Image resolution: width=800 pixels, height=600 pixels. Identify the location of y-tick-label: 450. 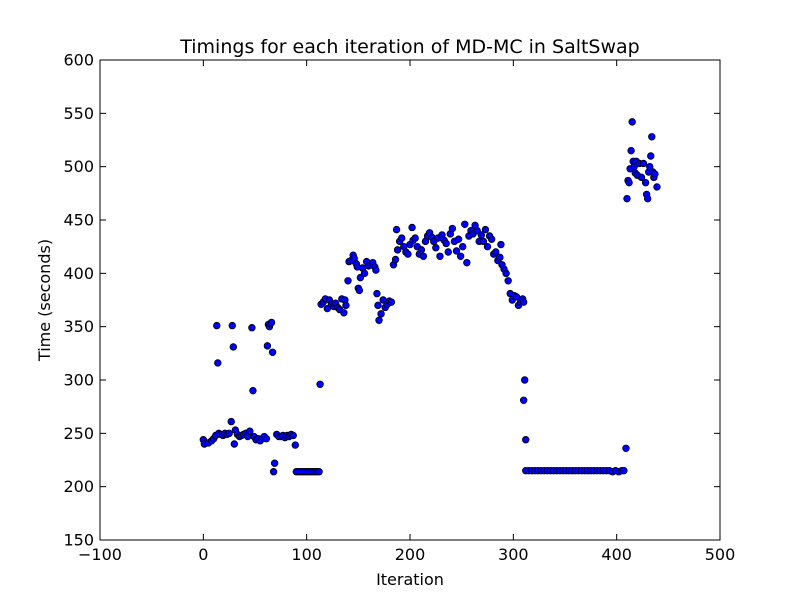
(78, 220).